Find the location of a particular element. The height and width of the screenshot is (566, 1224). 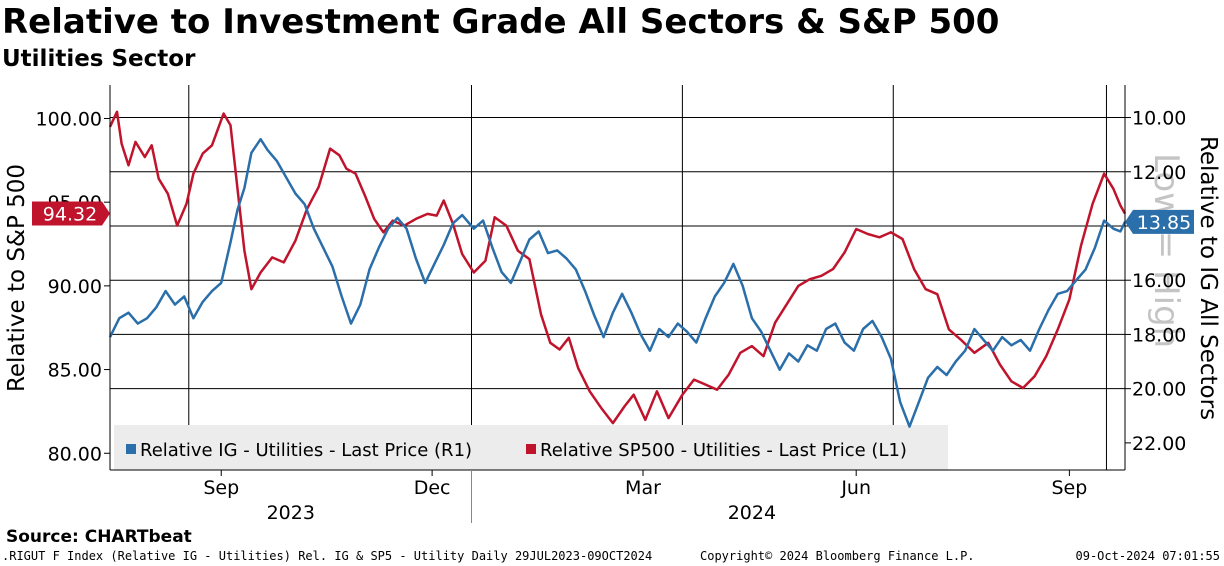

right-tick-label: 16.00 is located at coordinates (1159, 281).